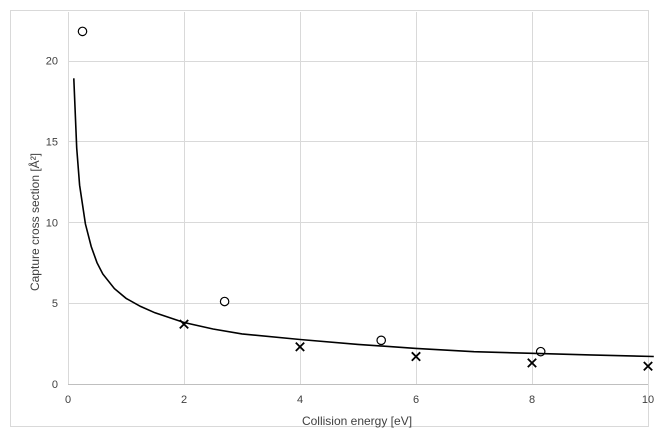  What do you see at coordinates (55, 385) in the screenshot?
I see `y-tick-label: 0` at bounding box center [55, 385].